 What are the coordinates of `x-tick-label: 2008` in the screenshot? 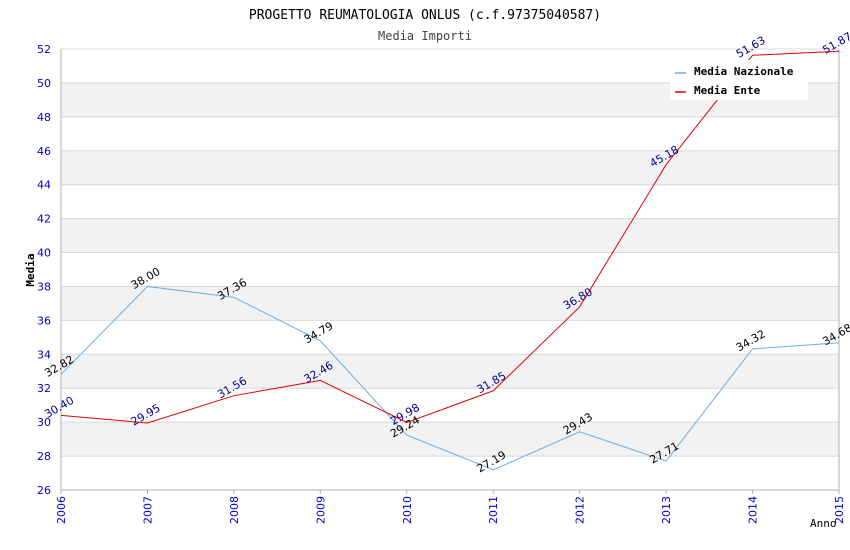 It's located at (234, 510).